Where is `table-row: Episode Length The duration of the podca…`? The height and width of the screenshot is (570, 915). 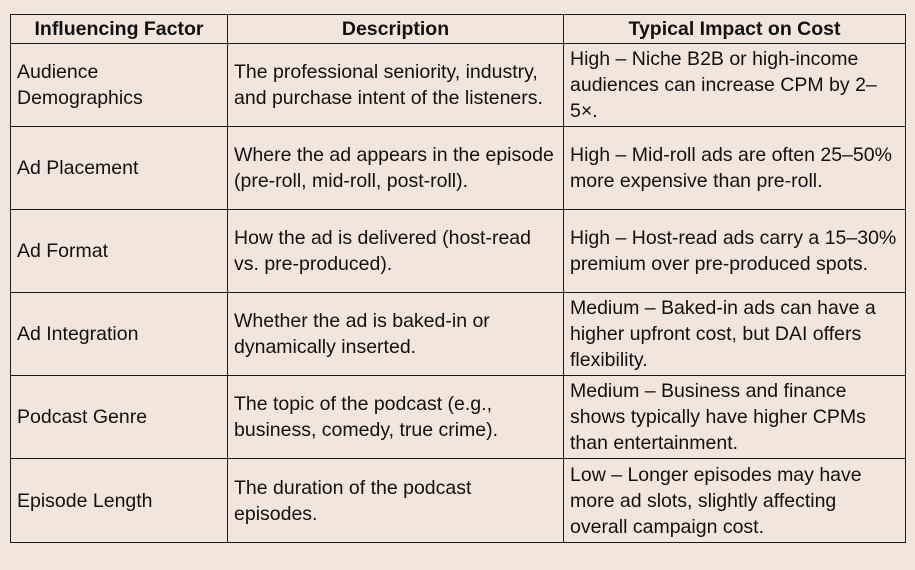 table-row: Episode Length The duration of the podca… is located at coordinates (458, 500).